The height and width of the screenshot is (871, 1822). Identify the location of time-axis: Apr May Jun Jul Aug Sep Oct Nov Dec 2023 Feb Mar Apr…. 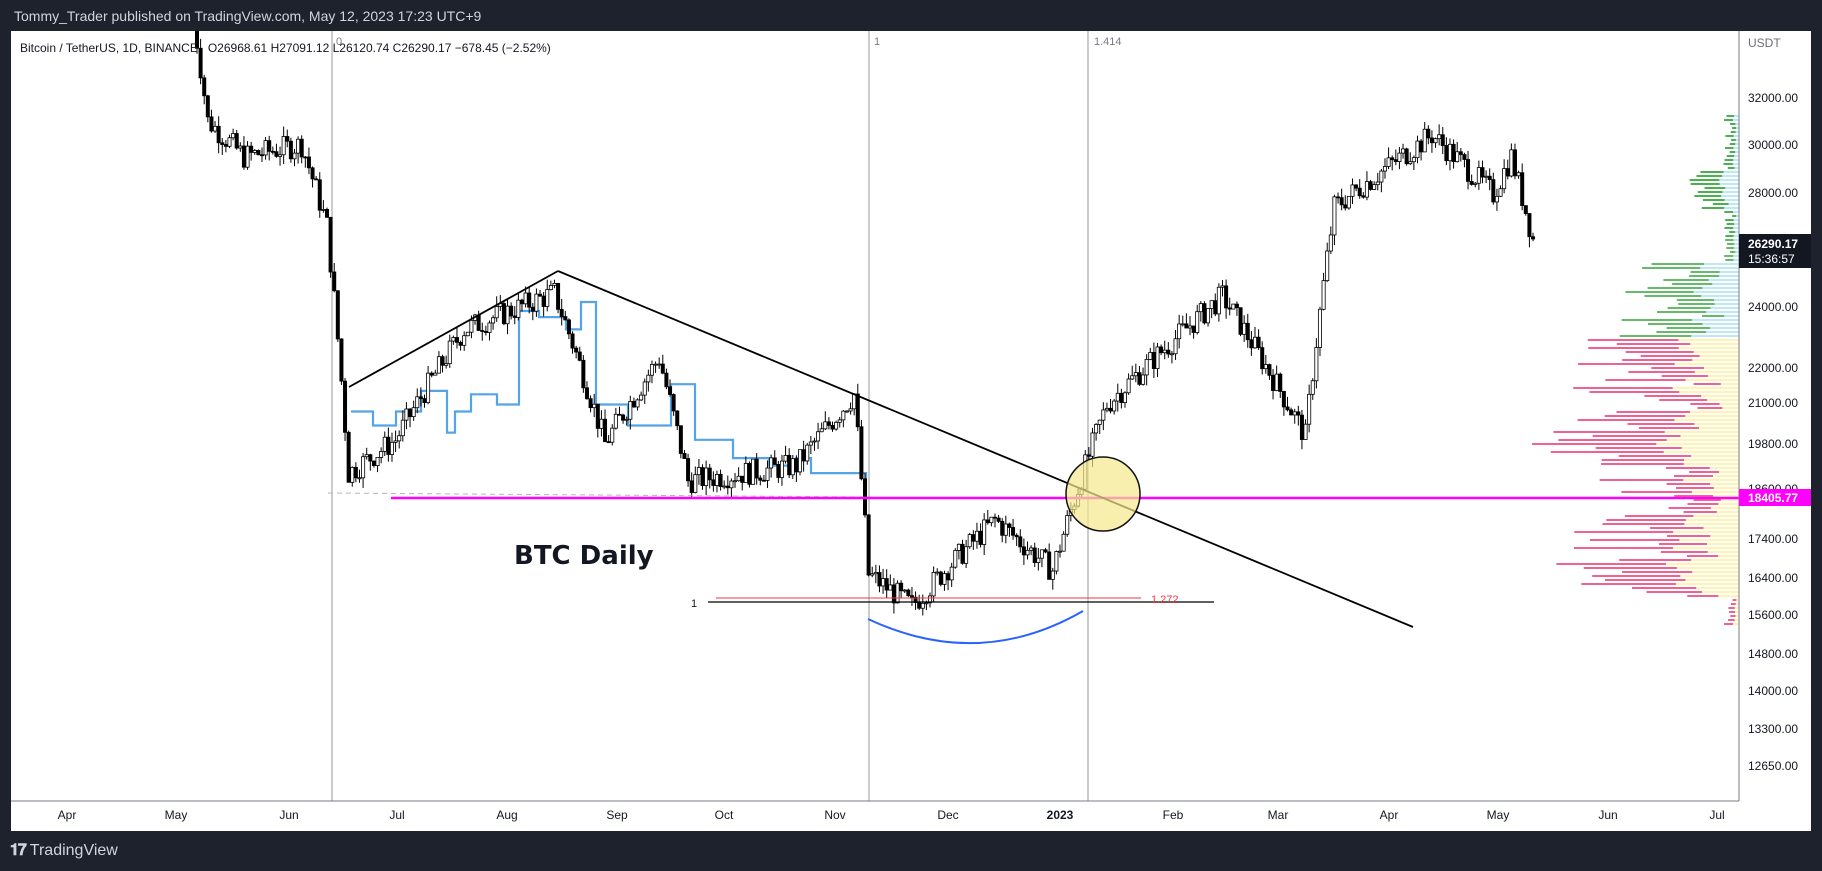
(875, 811).